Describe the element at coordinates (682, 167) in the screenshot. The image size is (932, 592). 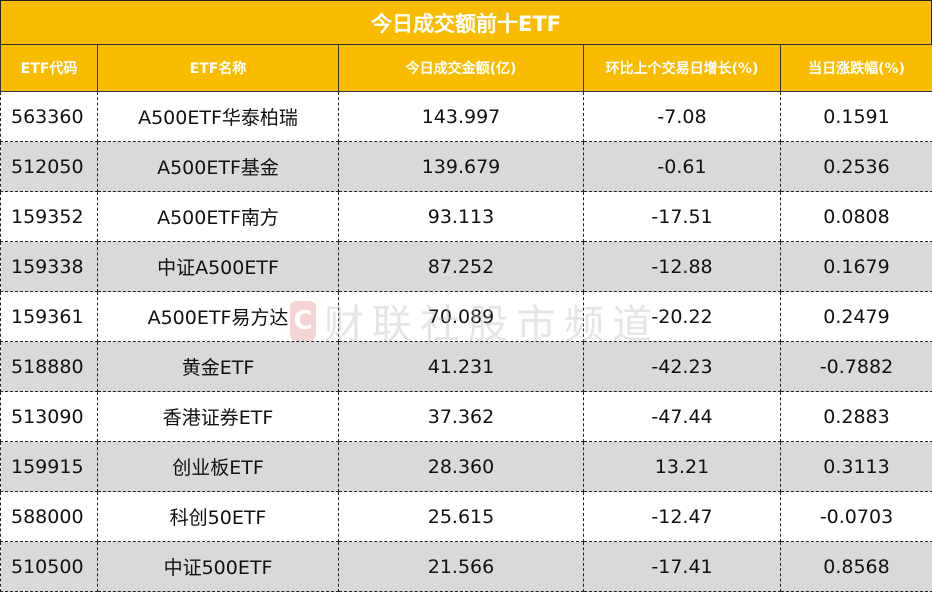
I see `cell-growth: -0.61` at that location.